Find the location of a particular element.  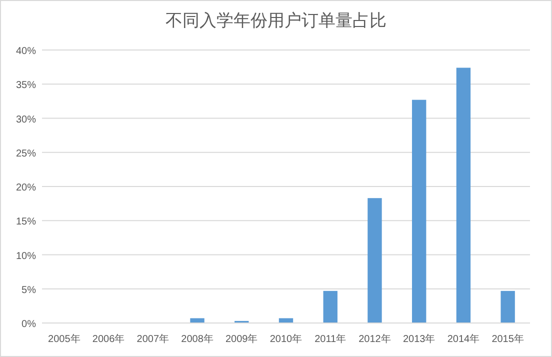

x-tick-label: 2009年 is located at coordinates (242, 339).